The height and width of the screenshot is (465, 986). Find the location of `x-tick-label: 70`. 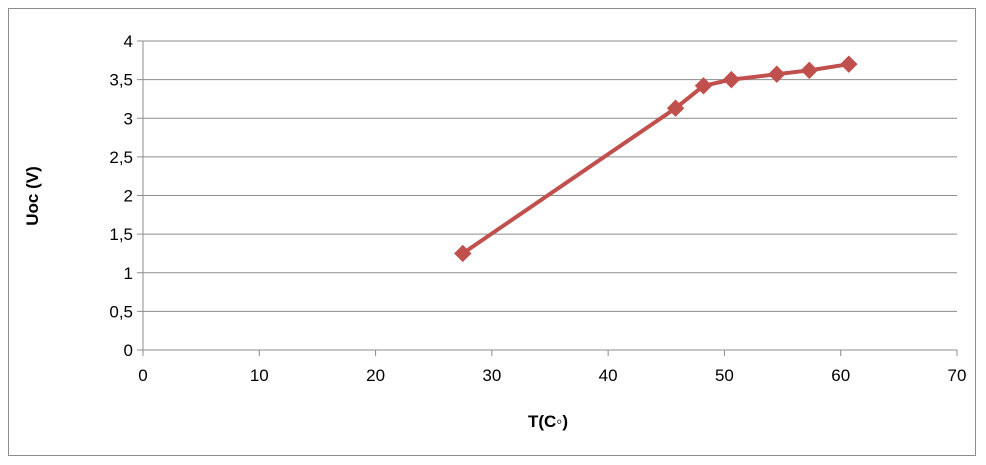

x-tick-label: 70 is located at coordinates (957, 375).